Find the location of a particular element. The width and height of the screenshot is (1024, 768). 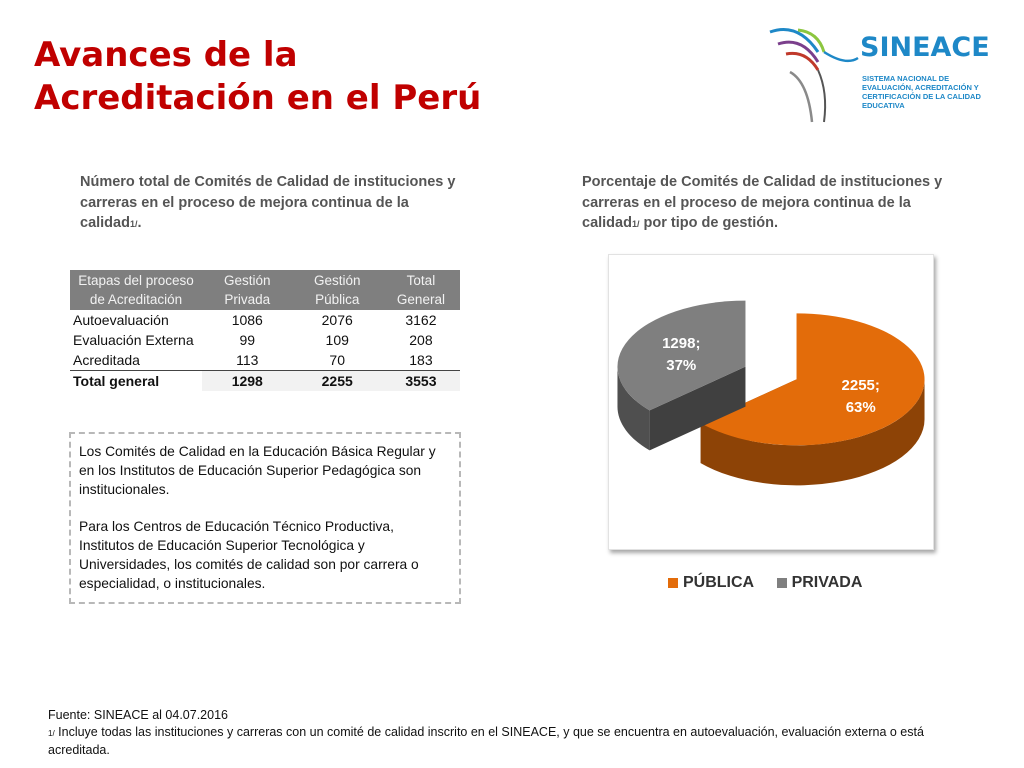

total-public: 2255 is located at coordinates (337, 380).